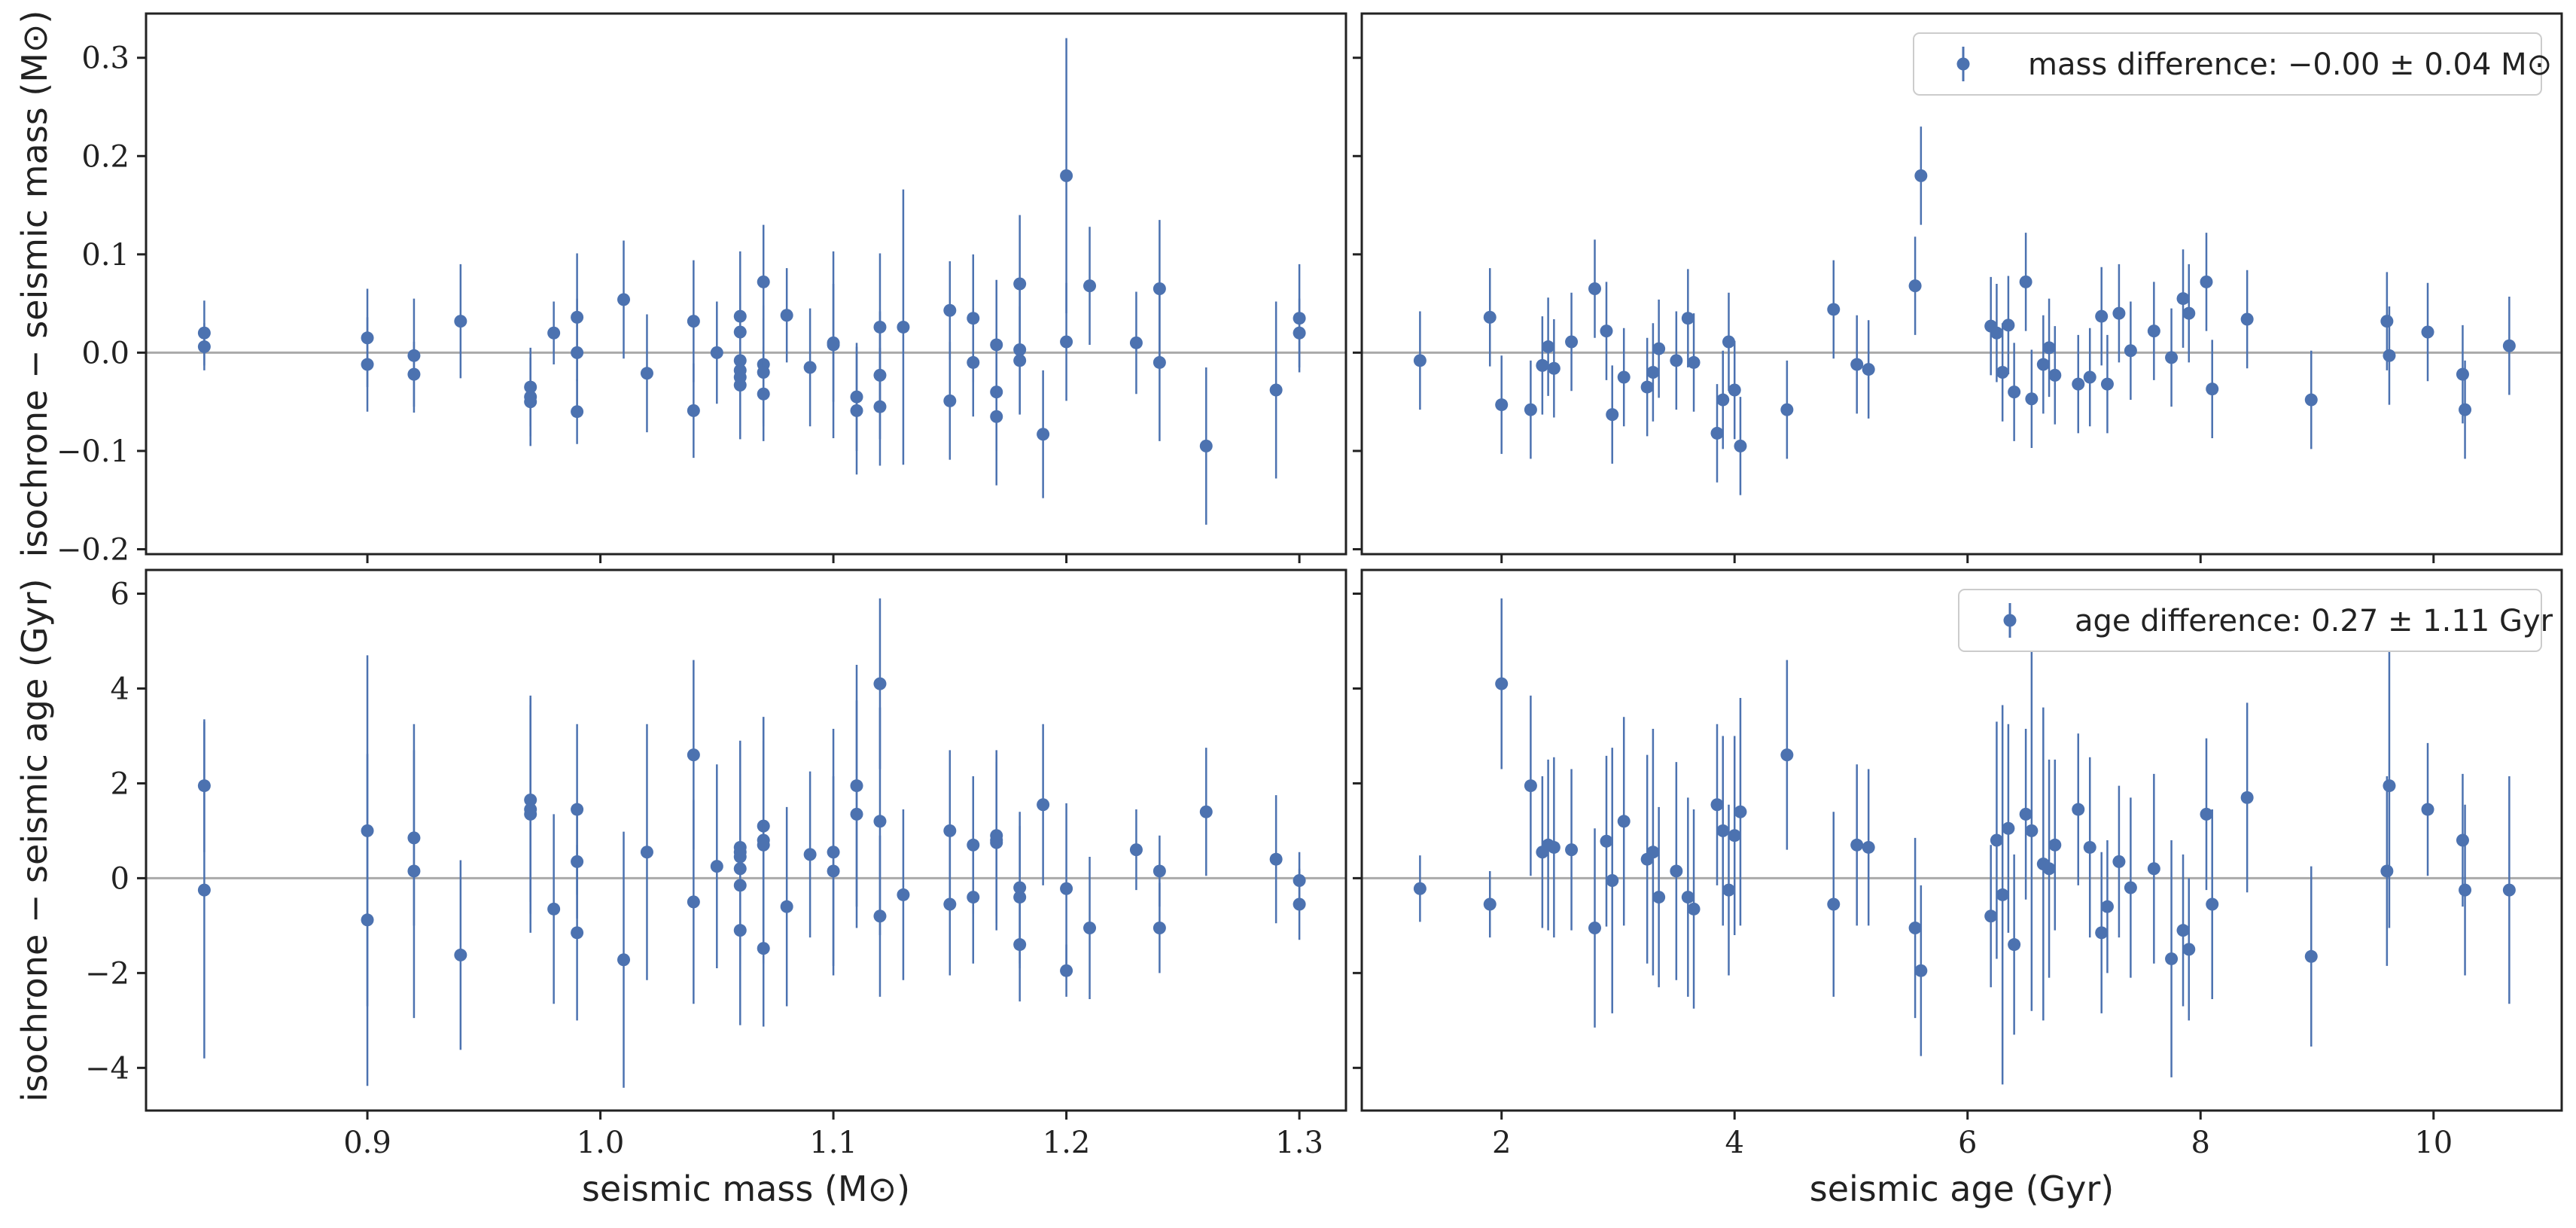 Image resolution: width=2576 pixels, height=1228 pixels. I want to click on y-tick-label: 0.2, so click(105, 157).